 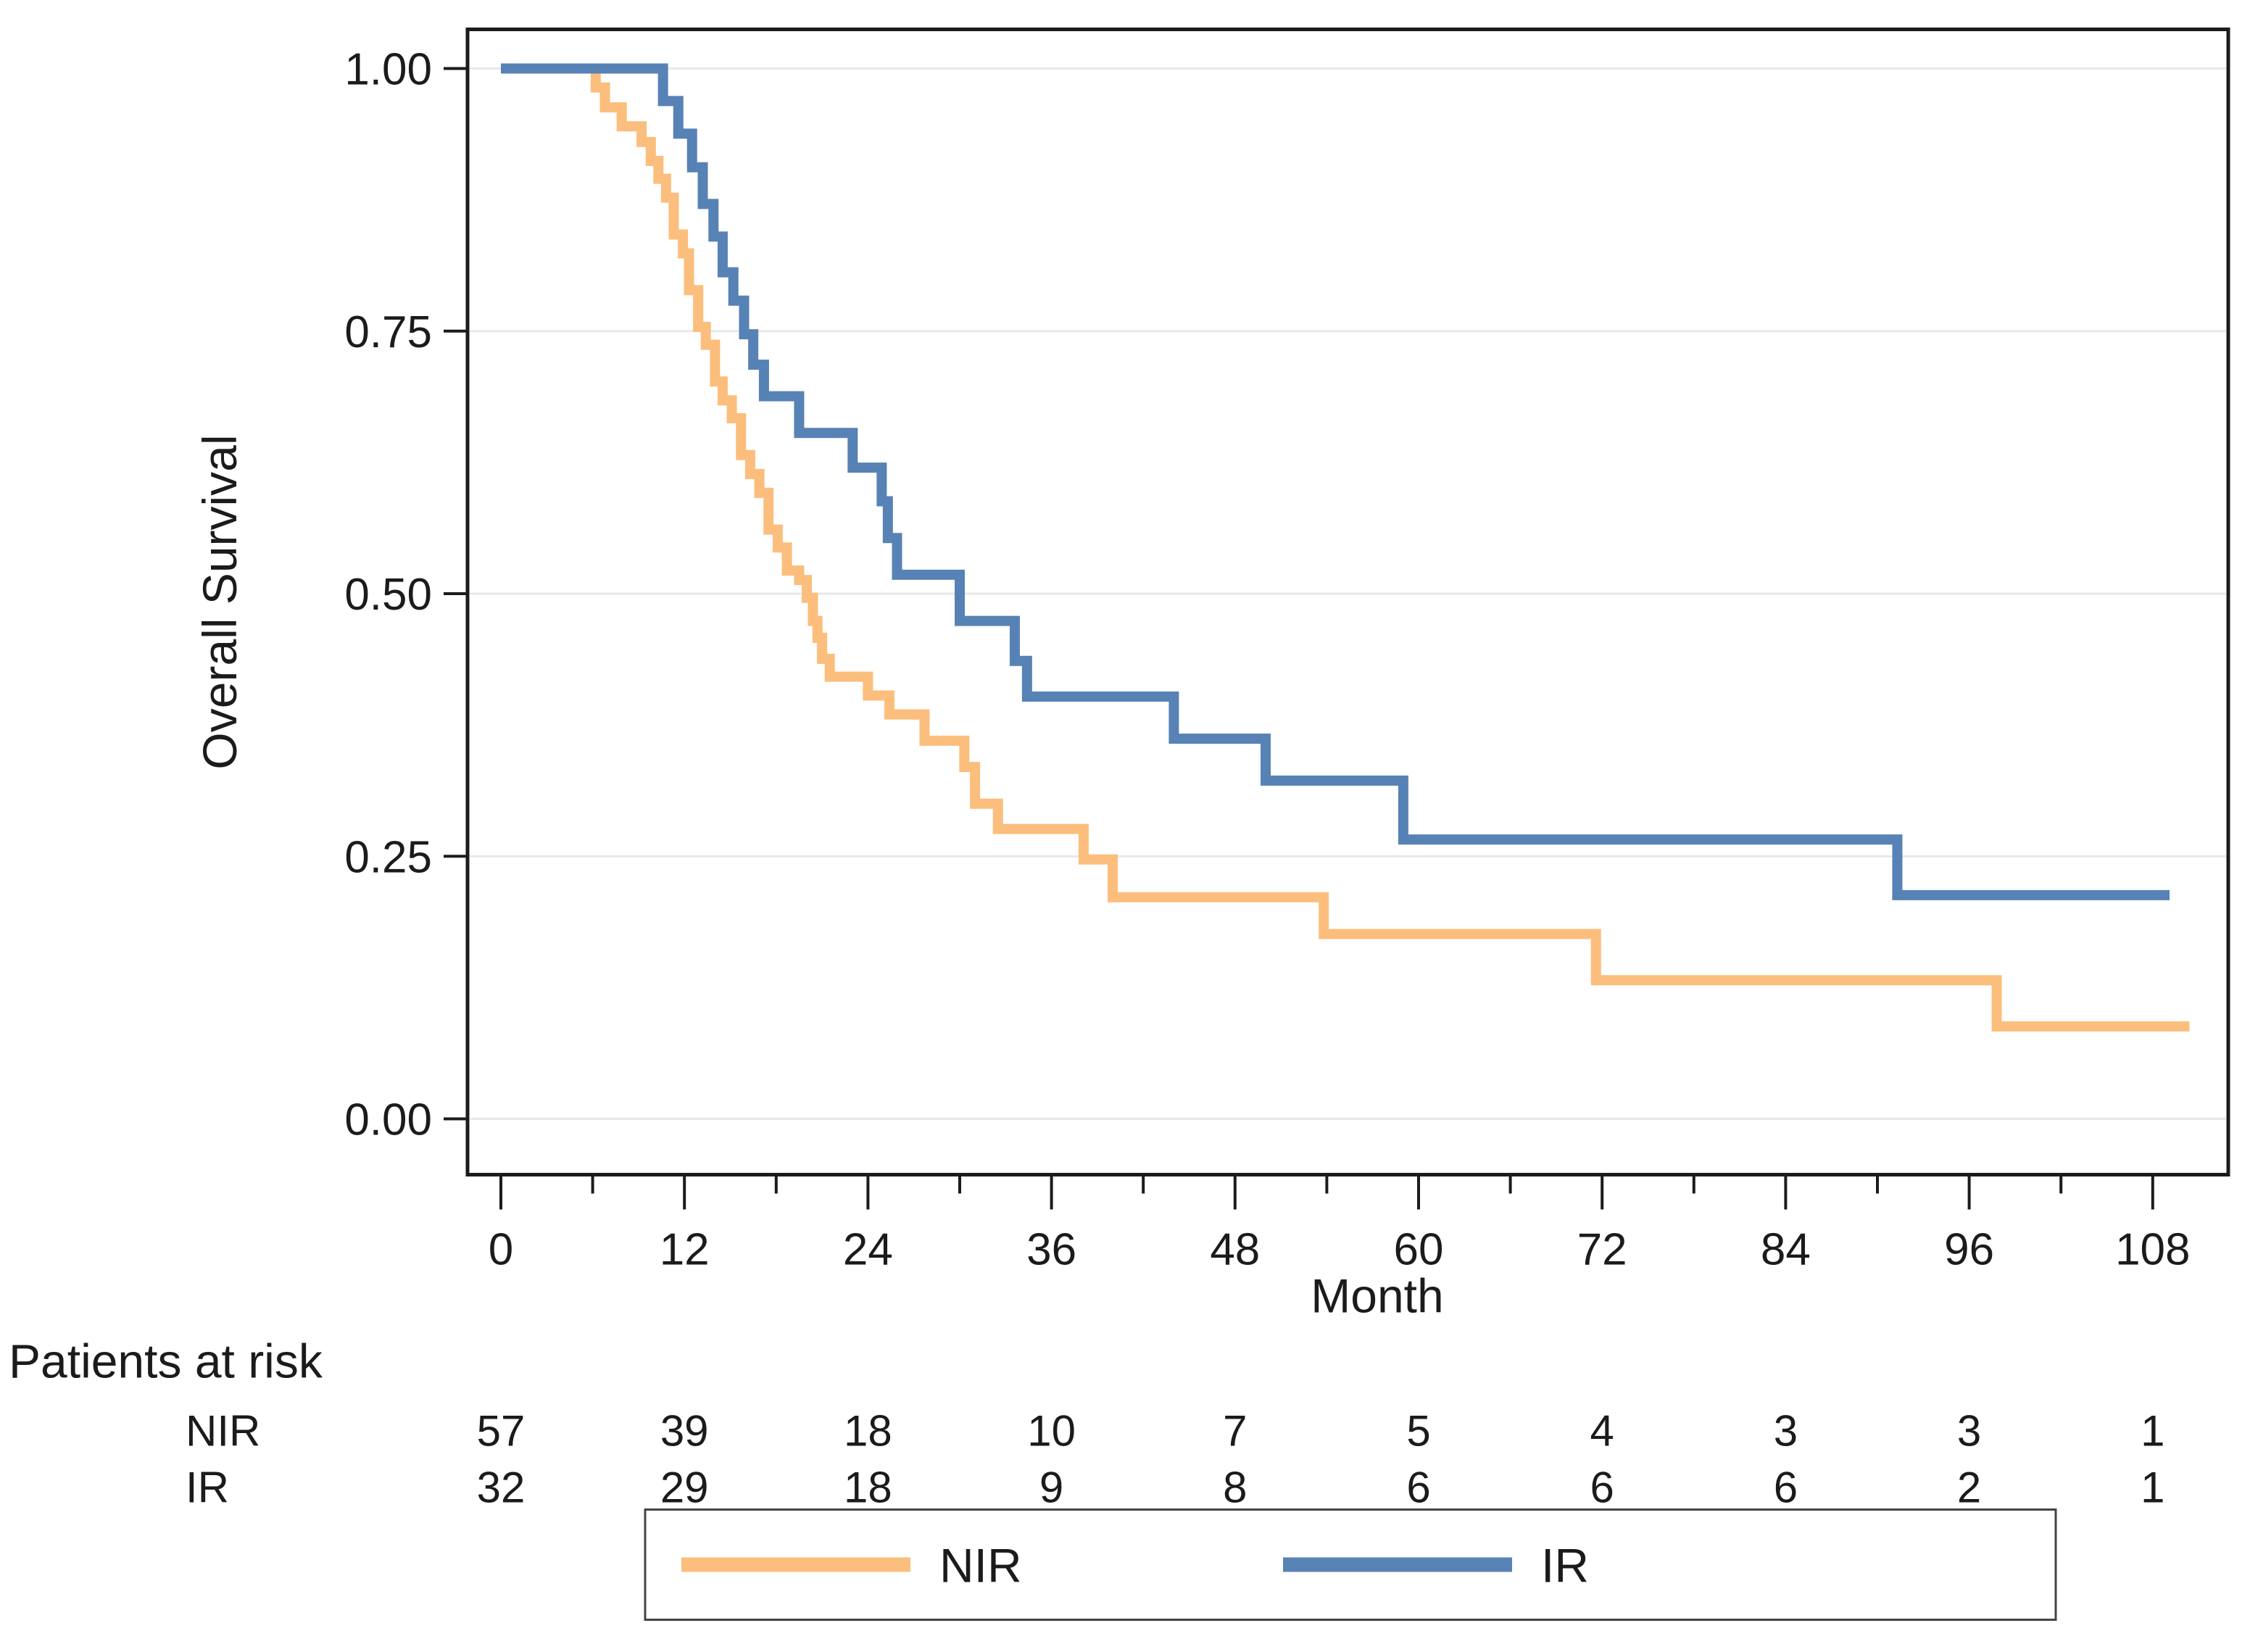 What do you see at coordinates (2152, 1488) in the screenshot?
I see `at-risk-count-ir: 1` at bounding box center [2152, 1488].